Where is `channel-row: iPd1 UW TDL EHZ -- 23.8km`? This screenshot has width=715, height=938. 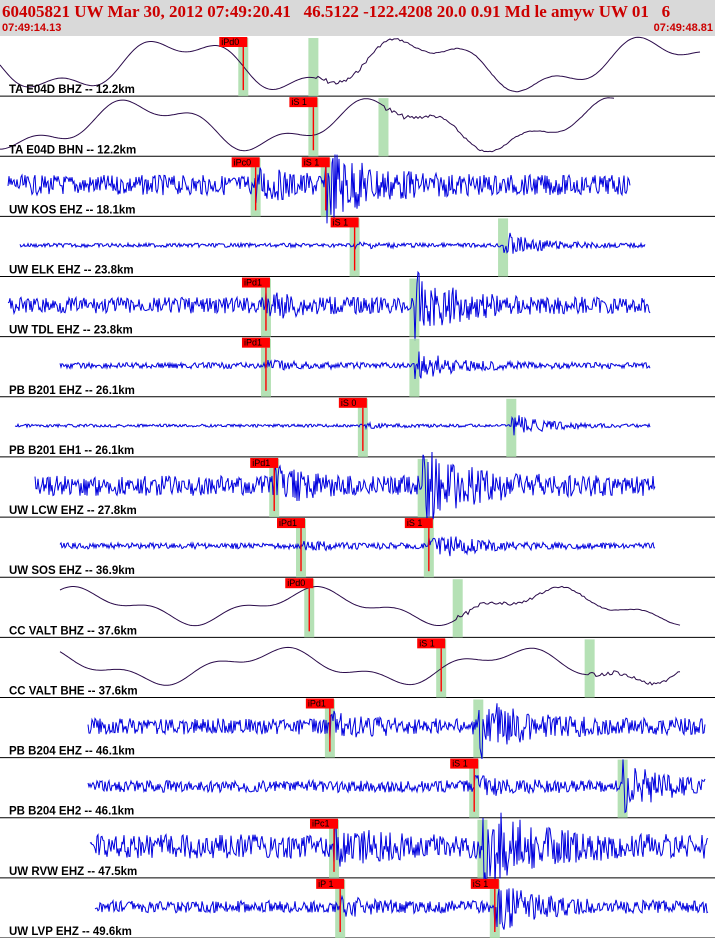
channel-row: iPd1 UW TDL EHZ -- 23.8km is located at coordinates (357, 305).